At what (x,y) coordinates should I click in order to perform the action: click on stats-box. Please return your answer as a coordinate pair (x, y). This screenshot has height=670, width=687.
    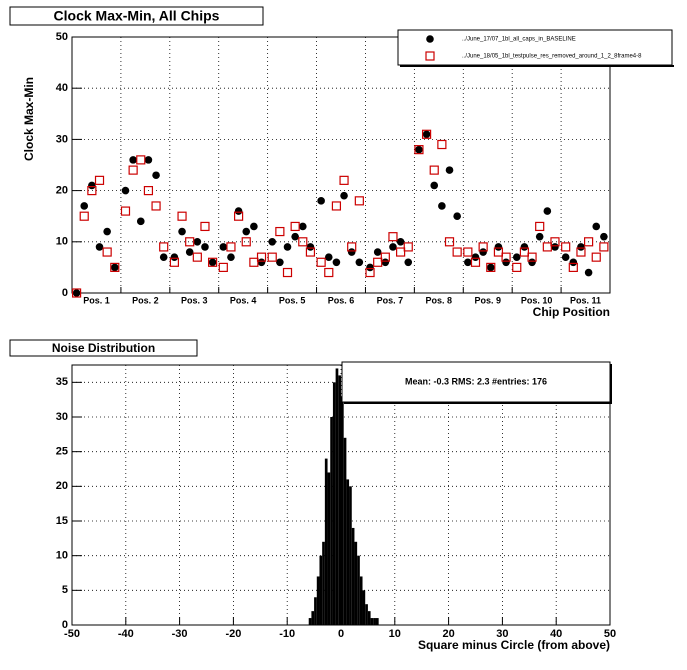
    Looking at the image, I should click on (476, 382).